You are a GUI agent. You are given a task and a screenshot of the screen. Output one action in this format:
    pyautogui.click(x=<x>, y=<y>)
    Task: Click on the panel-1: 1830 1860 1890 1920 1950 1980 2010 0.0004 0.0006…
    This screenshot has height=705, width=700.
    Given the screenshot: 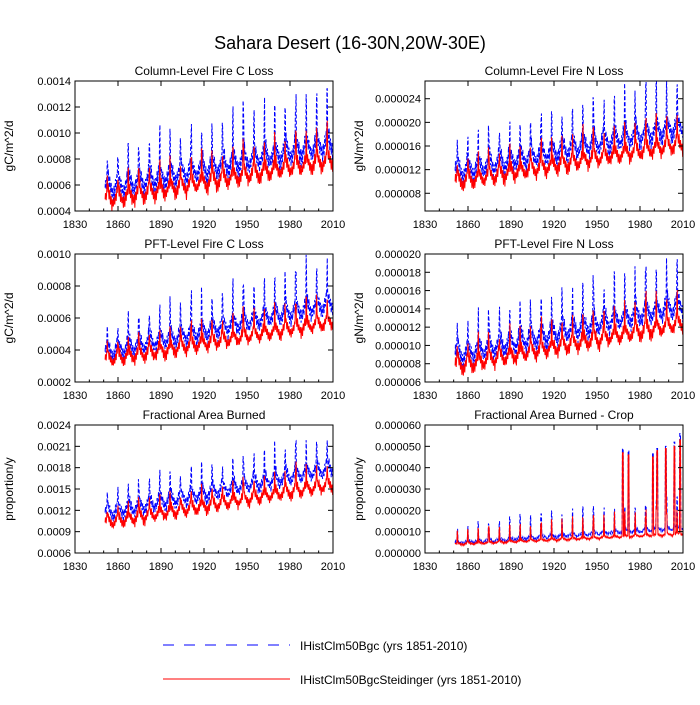 What is the action you would take?
    pyautogui.click(x=173, y=147)
    